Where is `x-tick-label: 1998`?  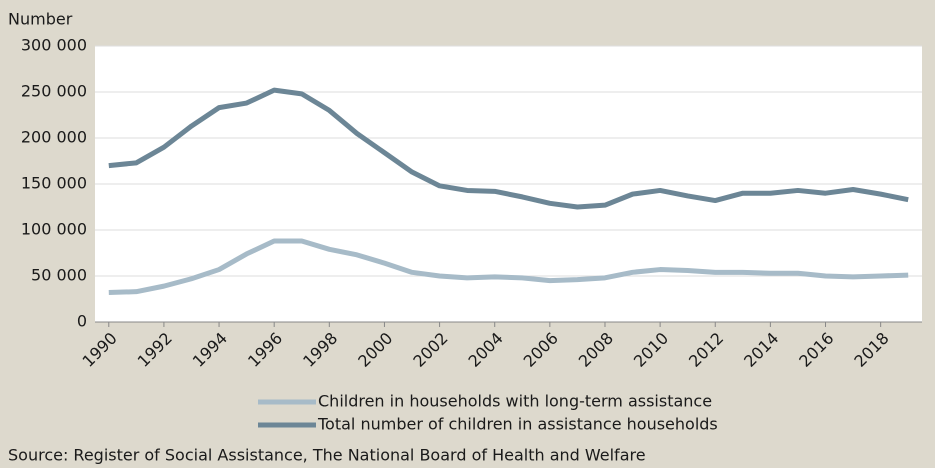
x-tick-label: 1998 is located at coordinates (320, 350).